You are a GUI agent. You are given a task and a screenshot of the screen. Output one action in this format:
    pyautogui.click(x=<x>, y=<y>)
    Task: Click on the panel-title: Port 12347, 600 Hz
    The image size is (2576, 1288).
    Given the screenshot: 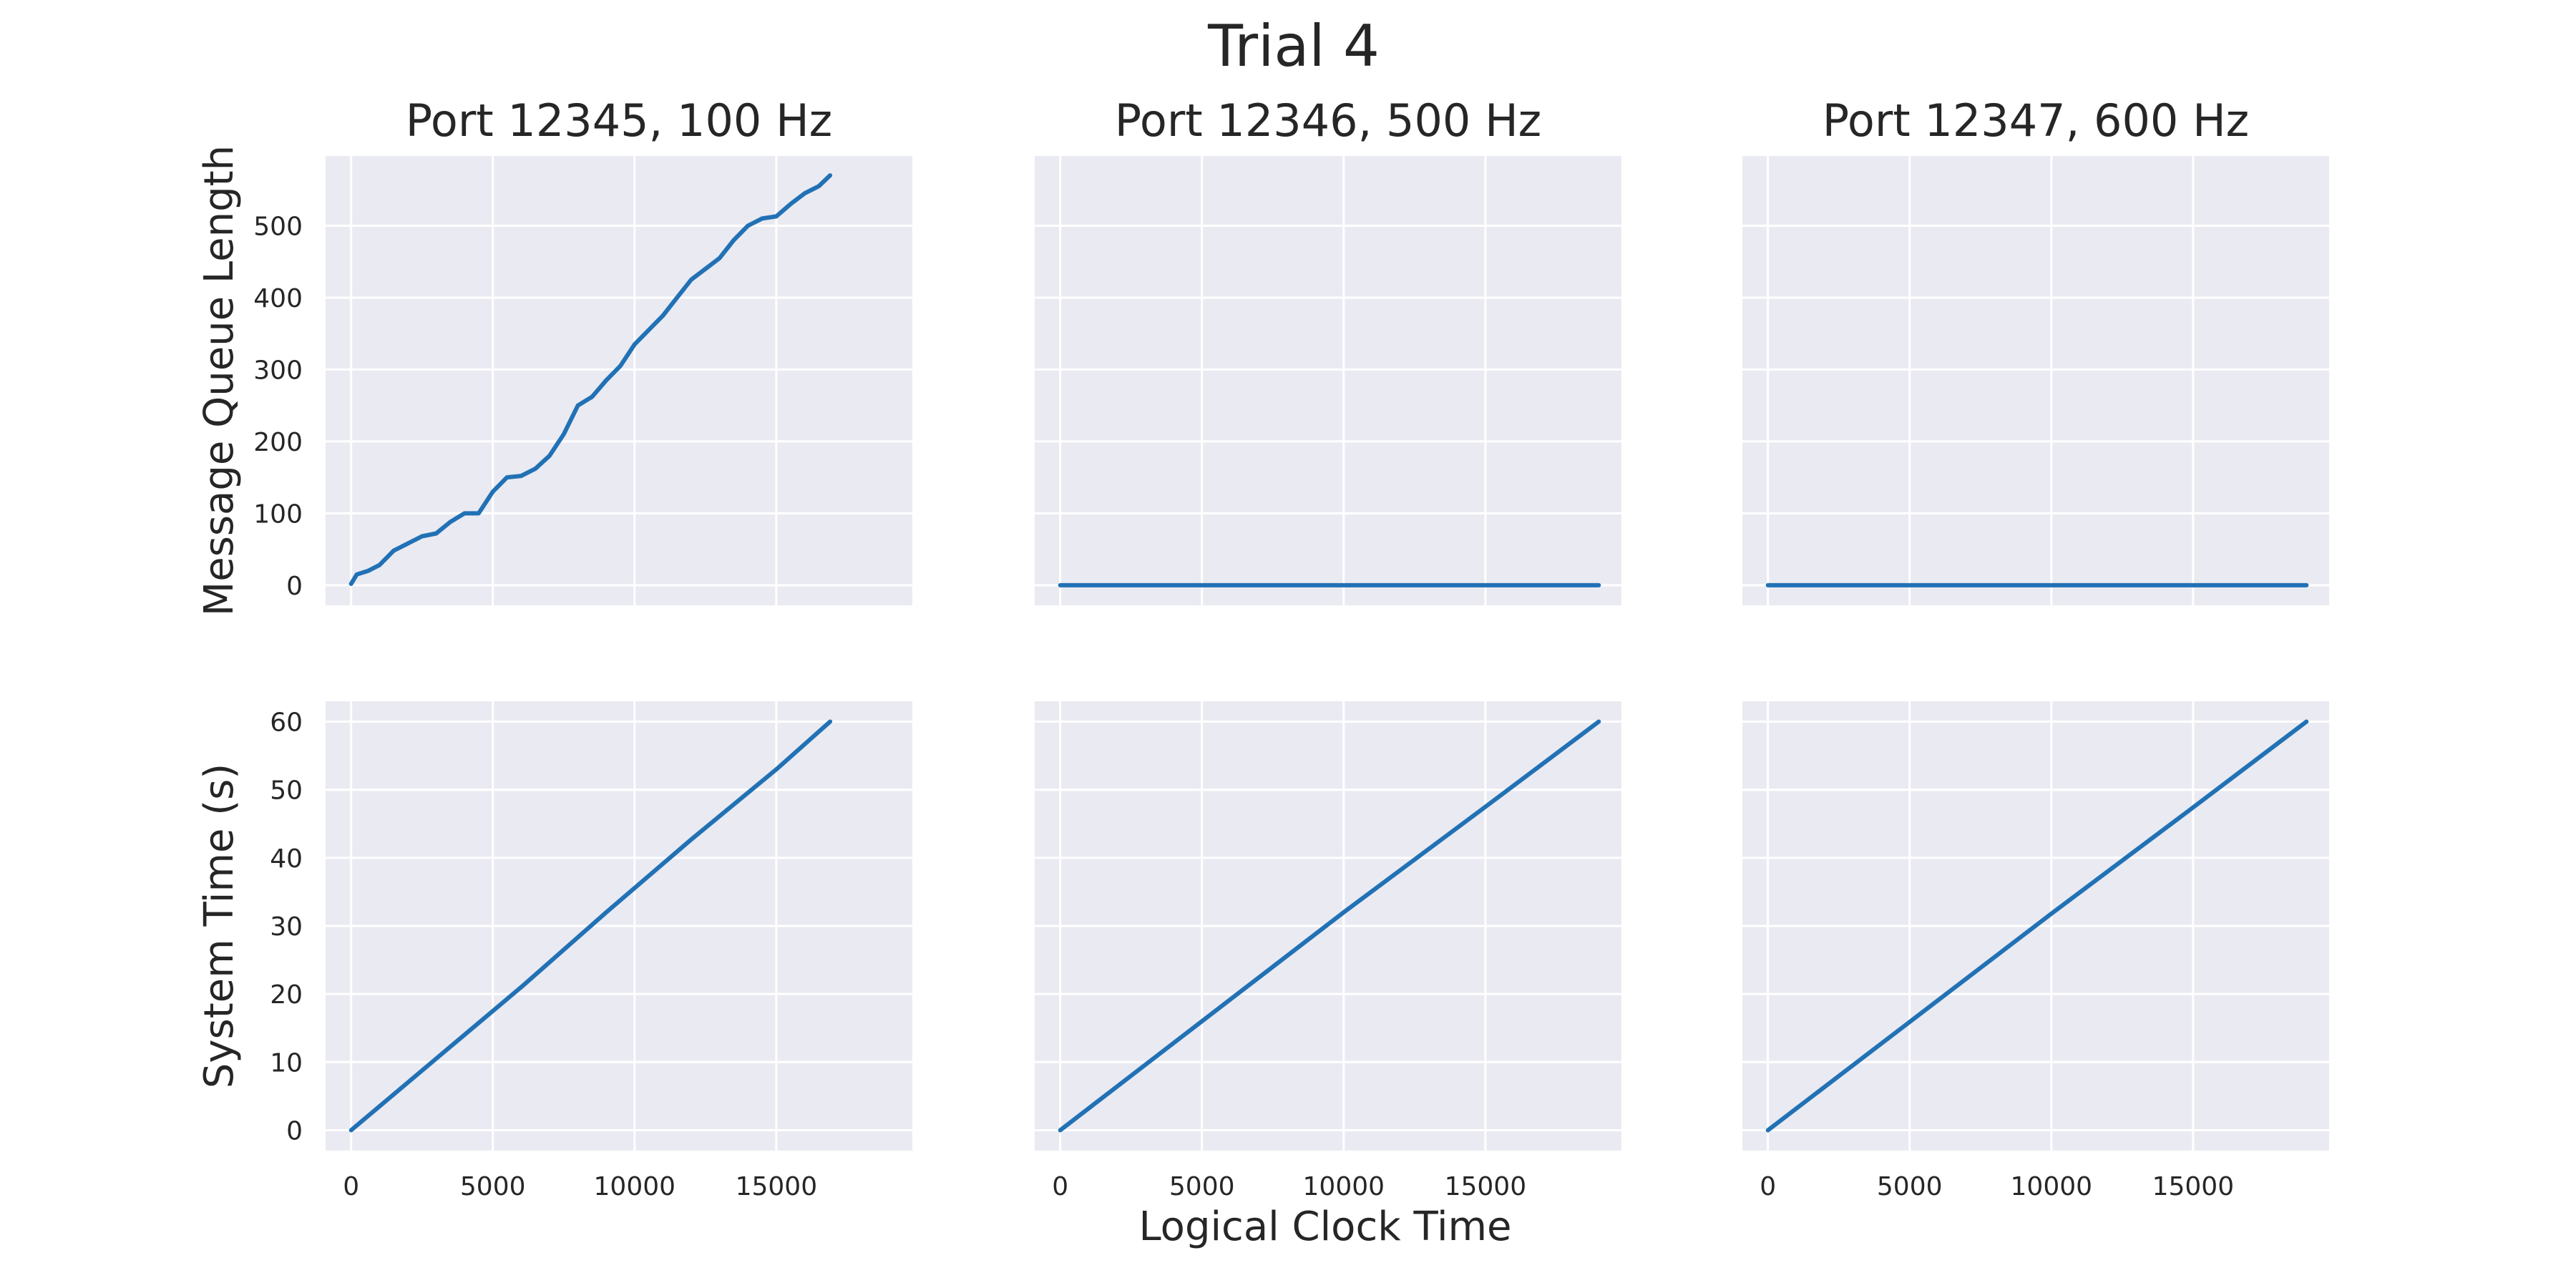 What is the action you would take?
    pyautogui.click(x=2036, y=120)
    